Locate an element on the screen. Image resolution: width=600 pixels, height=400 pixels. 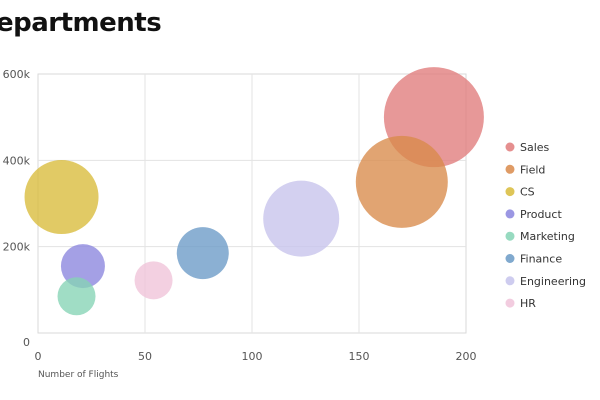
legend-item-field: Field is located at coordinates (525, 169).